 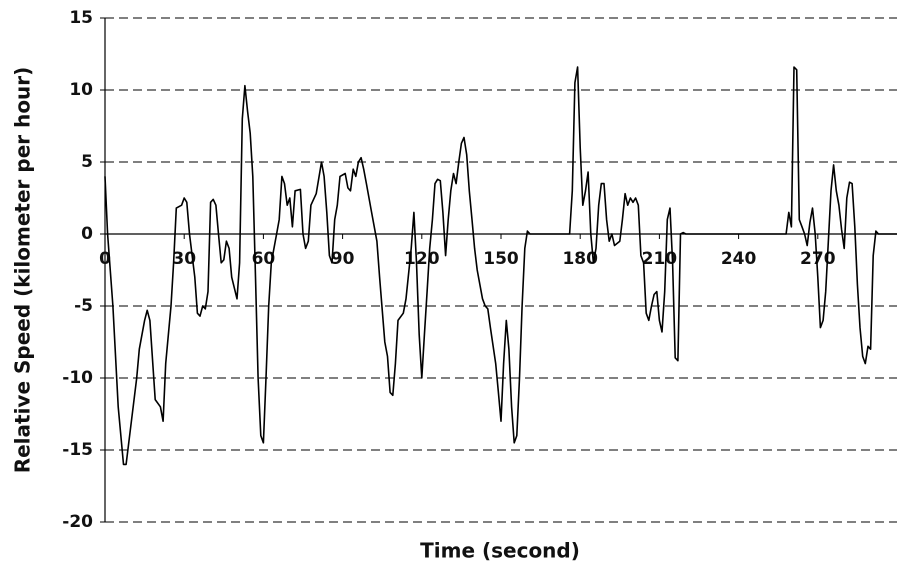 What do you see at coordinates (87, 234) in the screenshot?
I see `y-tick-label: 0` at bounding box center [87, 234].